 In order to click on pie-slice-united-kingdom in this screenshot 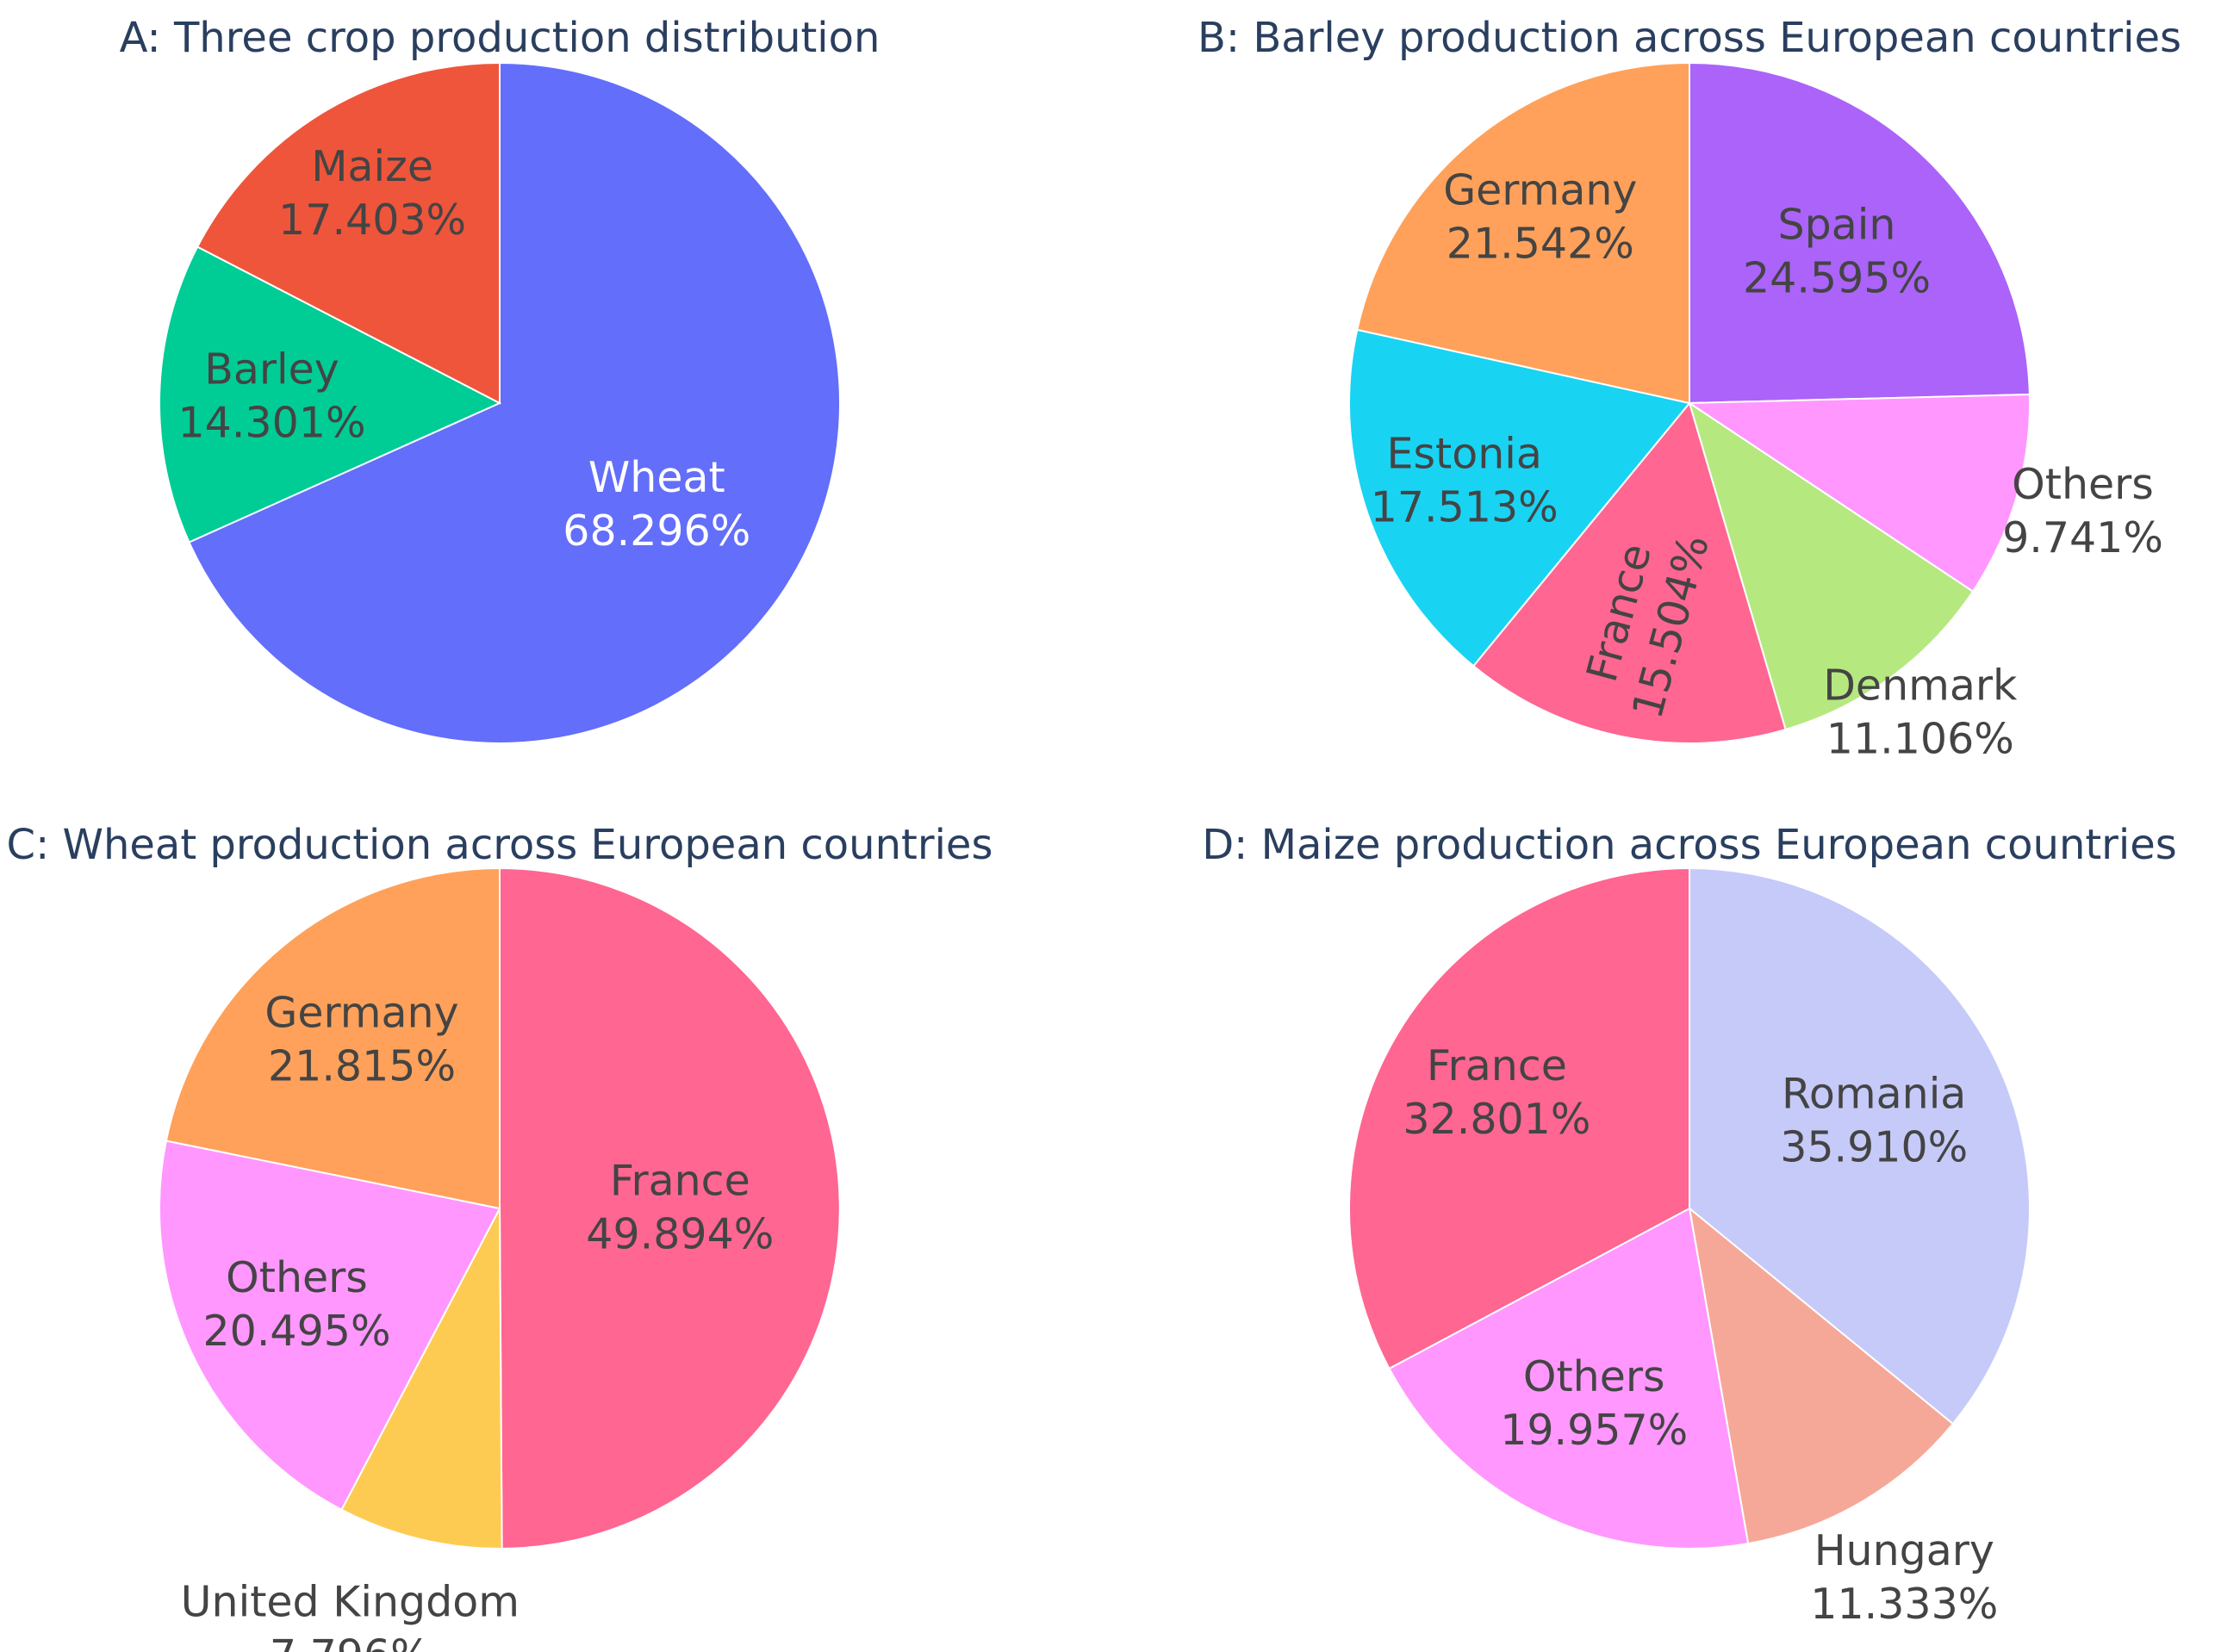, I will do `click(421, 1379)`.